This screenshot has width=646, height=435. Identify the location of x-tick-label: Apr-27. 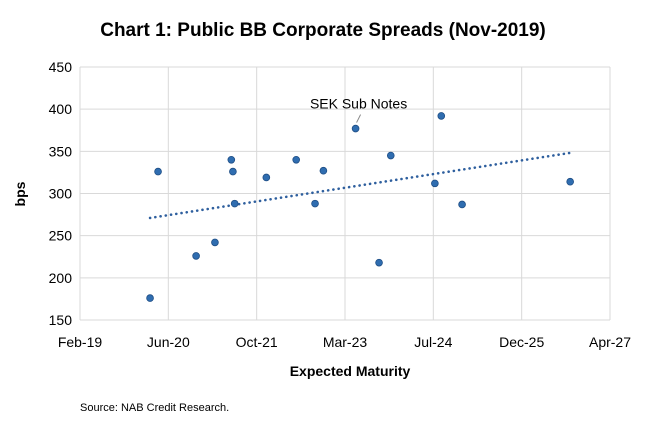
(610, 342).